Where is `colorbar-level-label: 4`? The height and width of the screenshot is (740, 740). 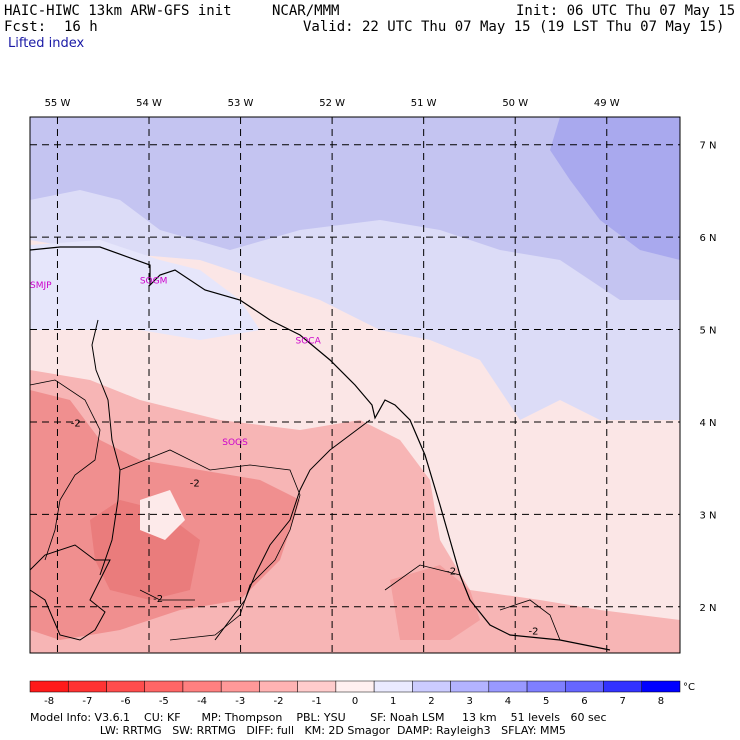
colorbar-level-label: 4 is located at coordinates (508, 701).